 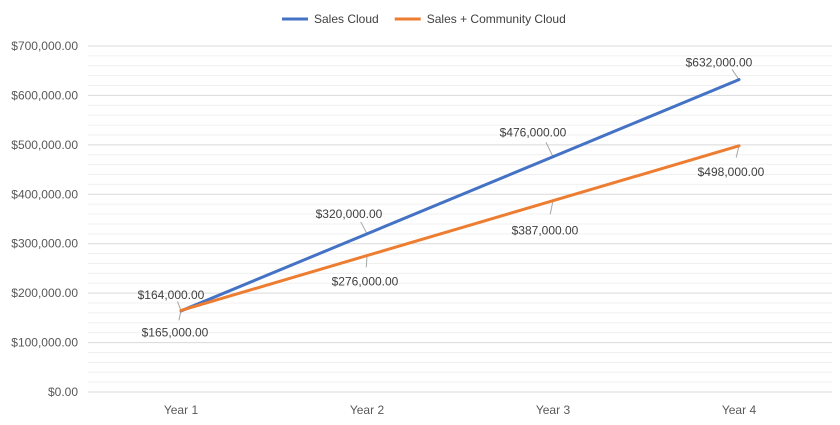 What do you see at coordinates (346, 19) in the screenshot?
I see `legend-label: Sales Cloud` at bounding box center [346, 19].